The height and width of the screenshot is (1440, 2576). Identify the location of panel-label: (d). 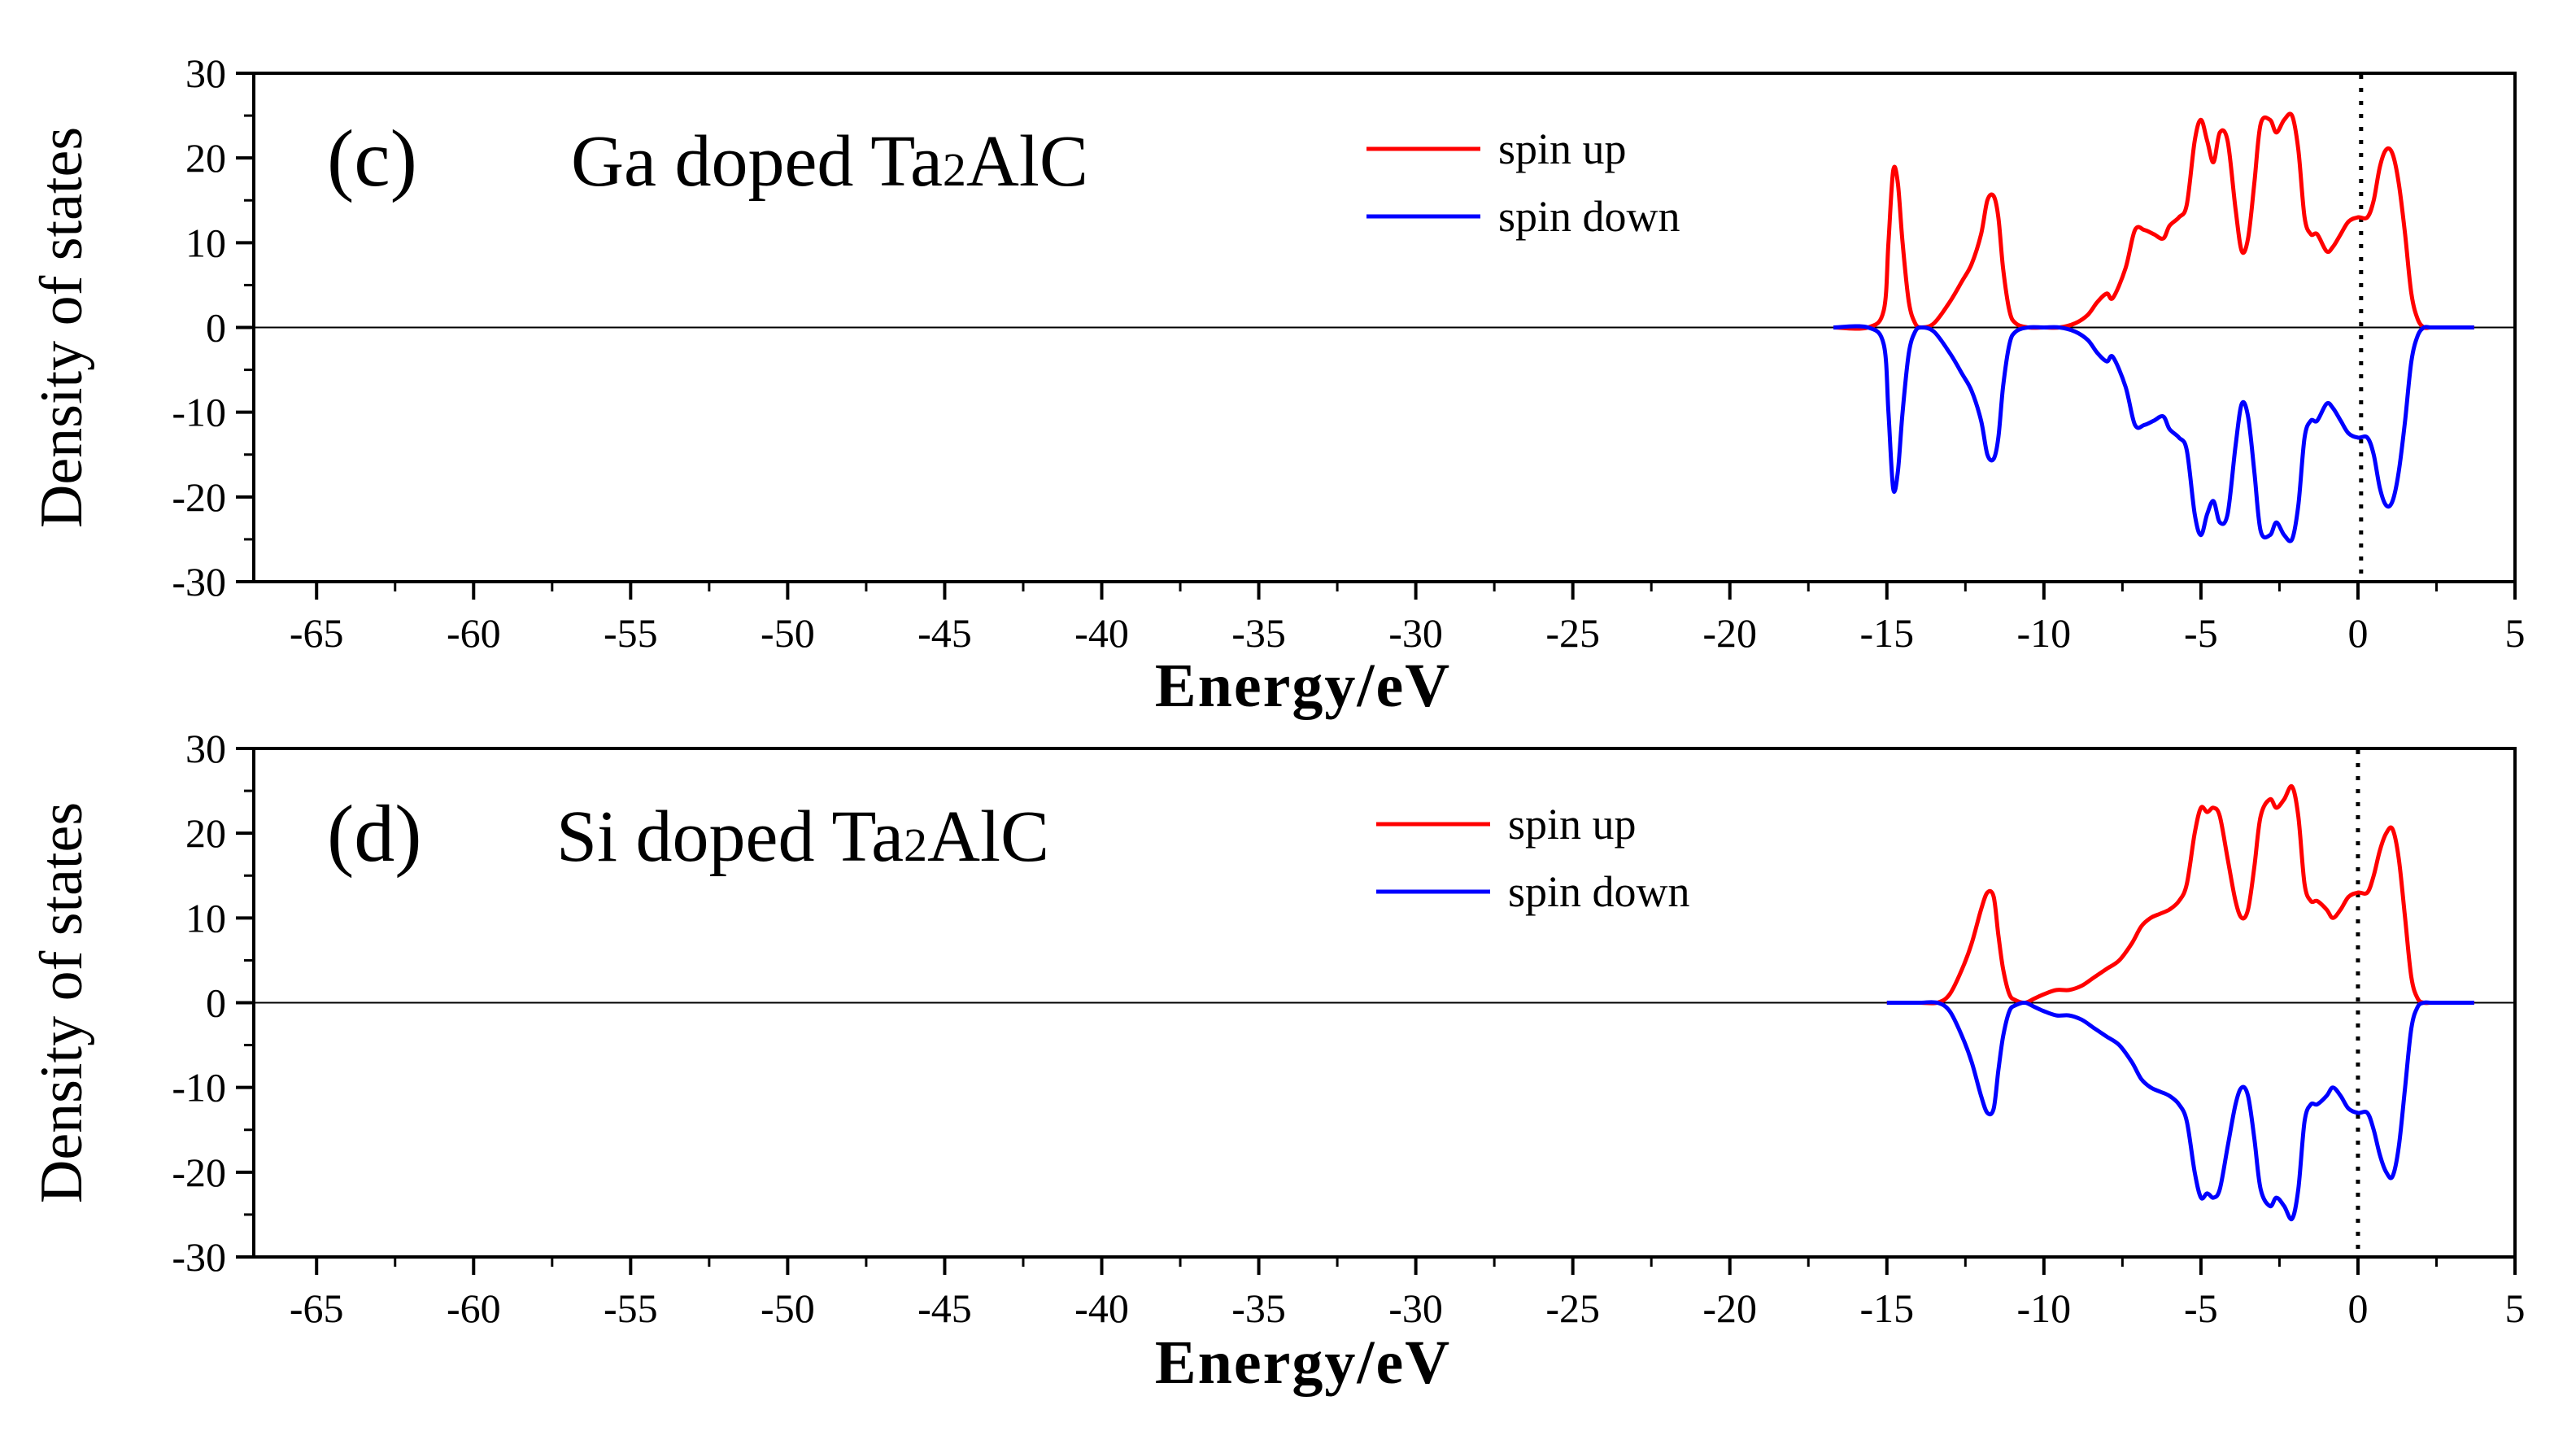
(374, 834).